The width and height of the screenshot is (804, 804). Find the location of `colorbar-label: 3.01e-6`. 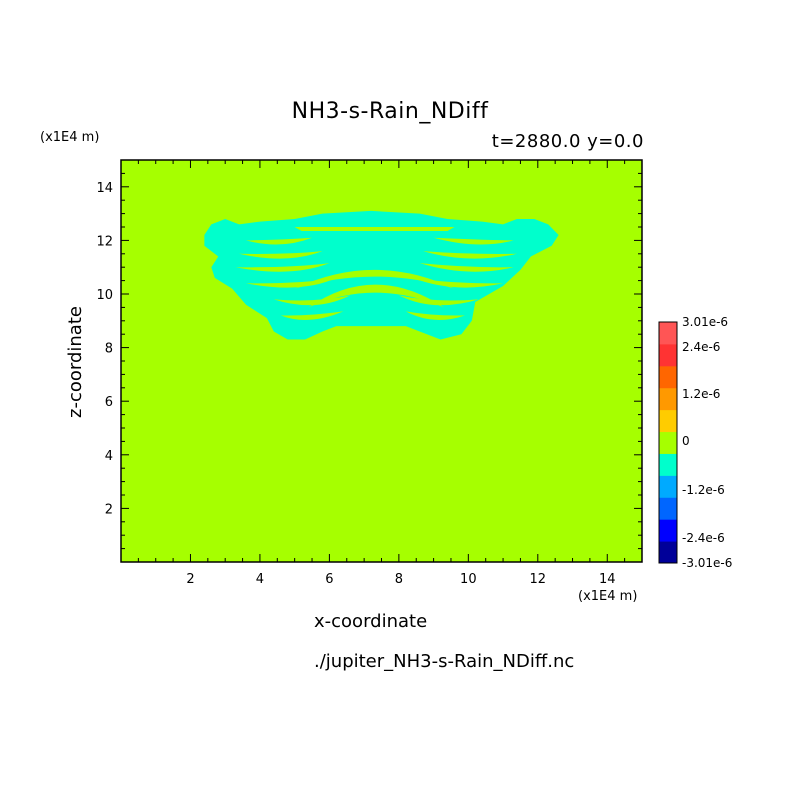

colorbar-label: 3.01e-6 is located at coordinates (705, 322).